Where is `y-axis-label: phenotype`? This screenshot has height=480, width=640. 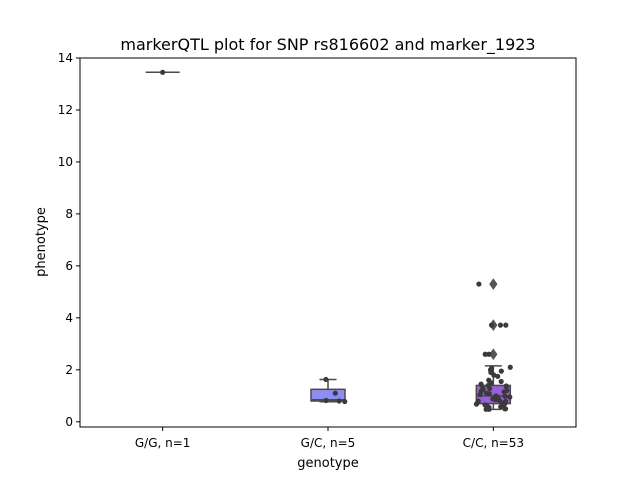
y-axis-label: phenotype is located at coordinates (41, 242).